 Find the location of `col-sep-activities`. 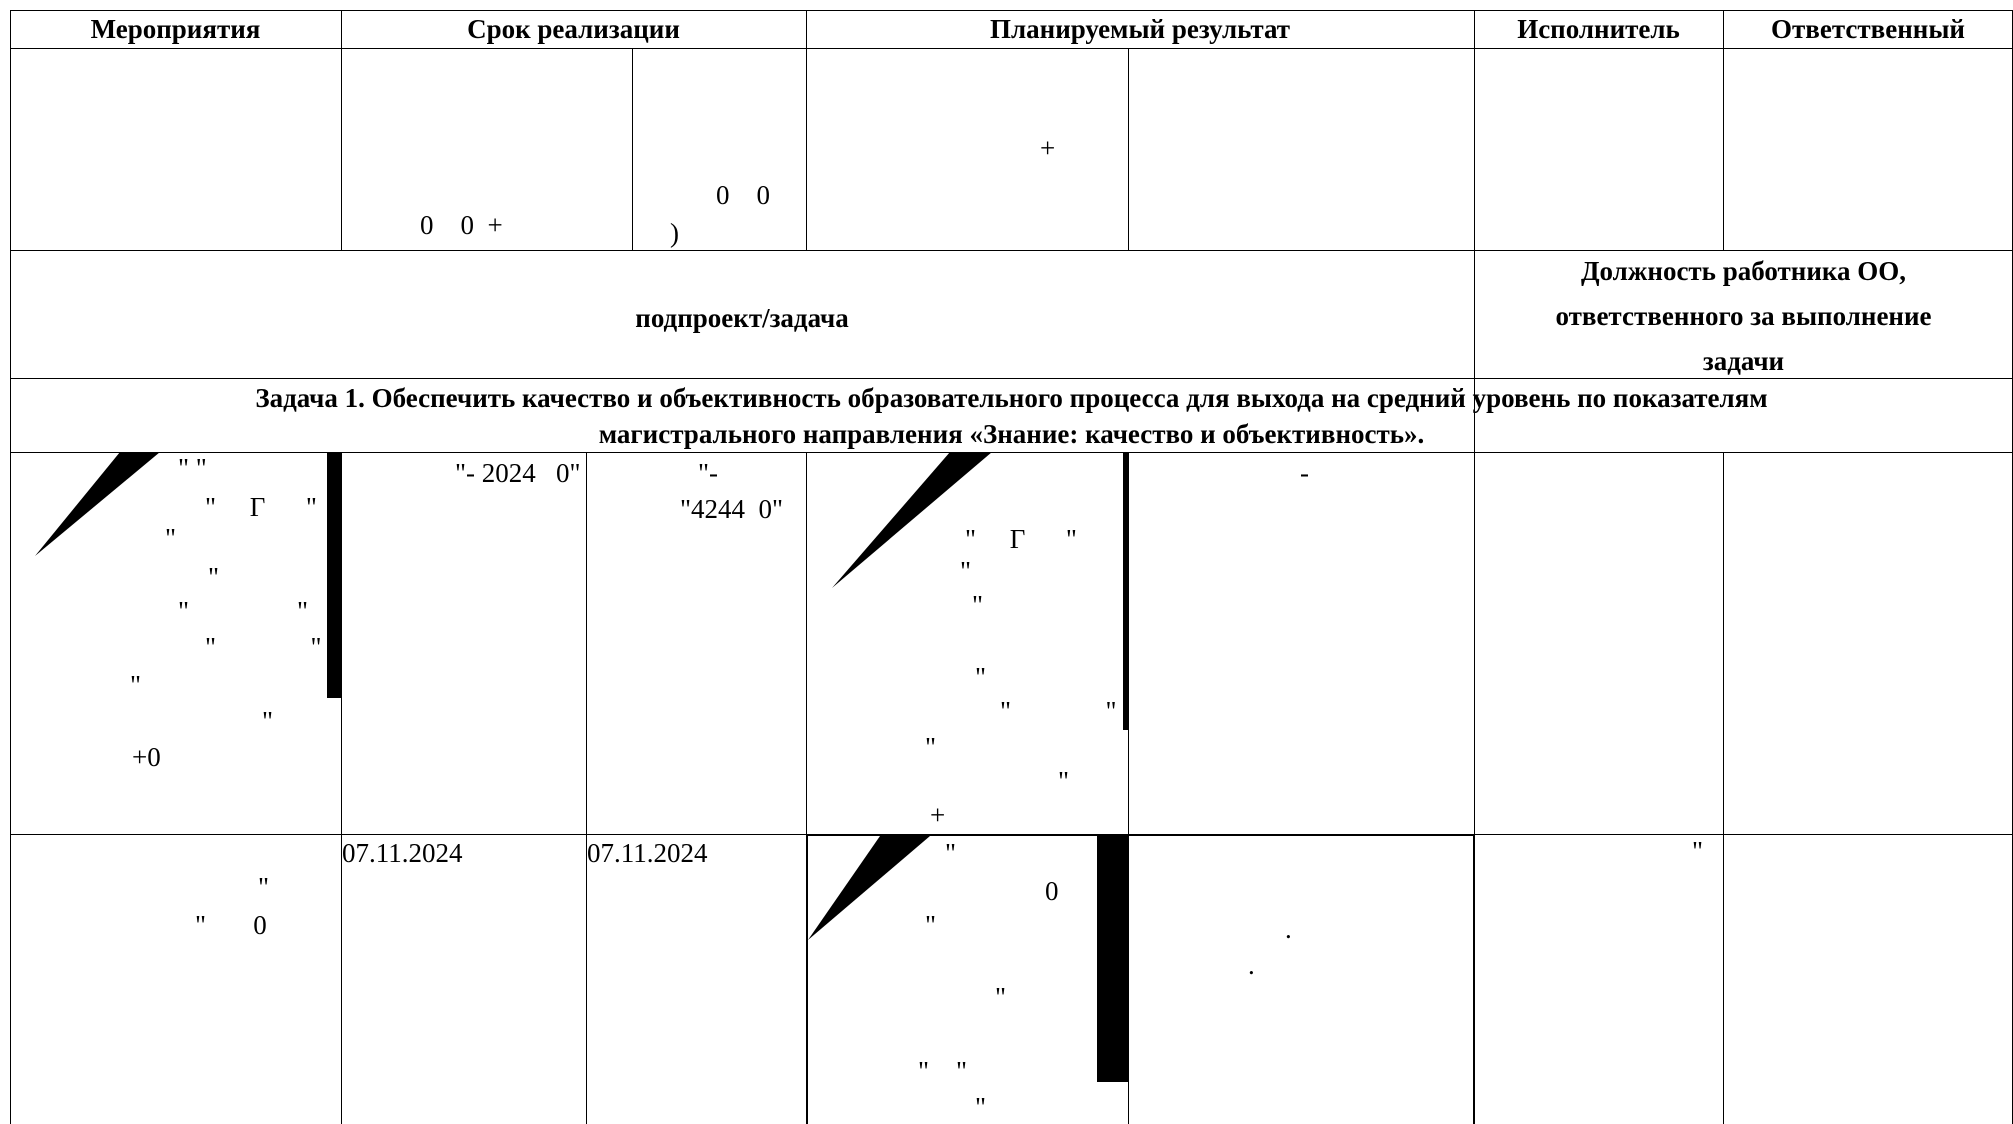

col-sep-activities is located at coordinates (341, 130).